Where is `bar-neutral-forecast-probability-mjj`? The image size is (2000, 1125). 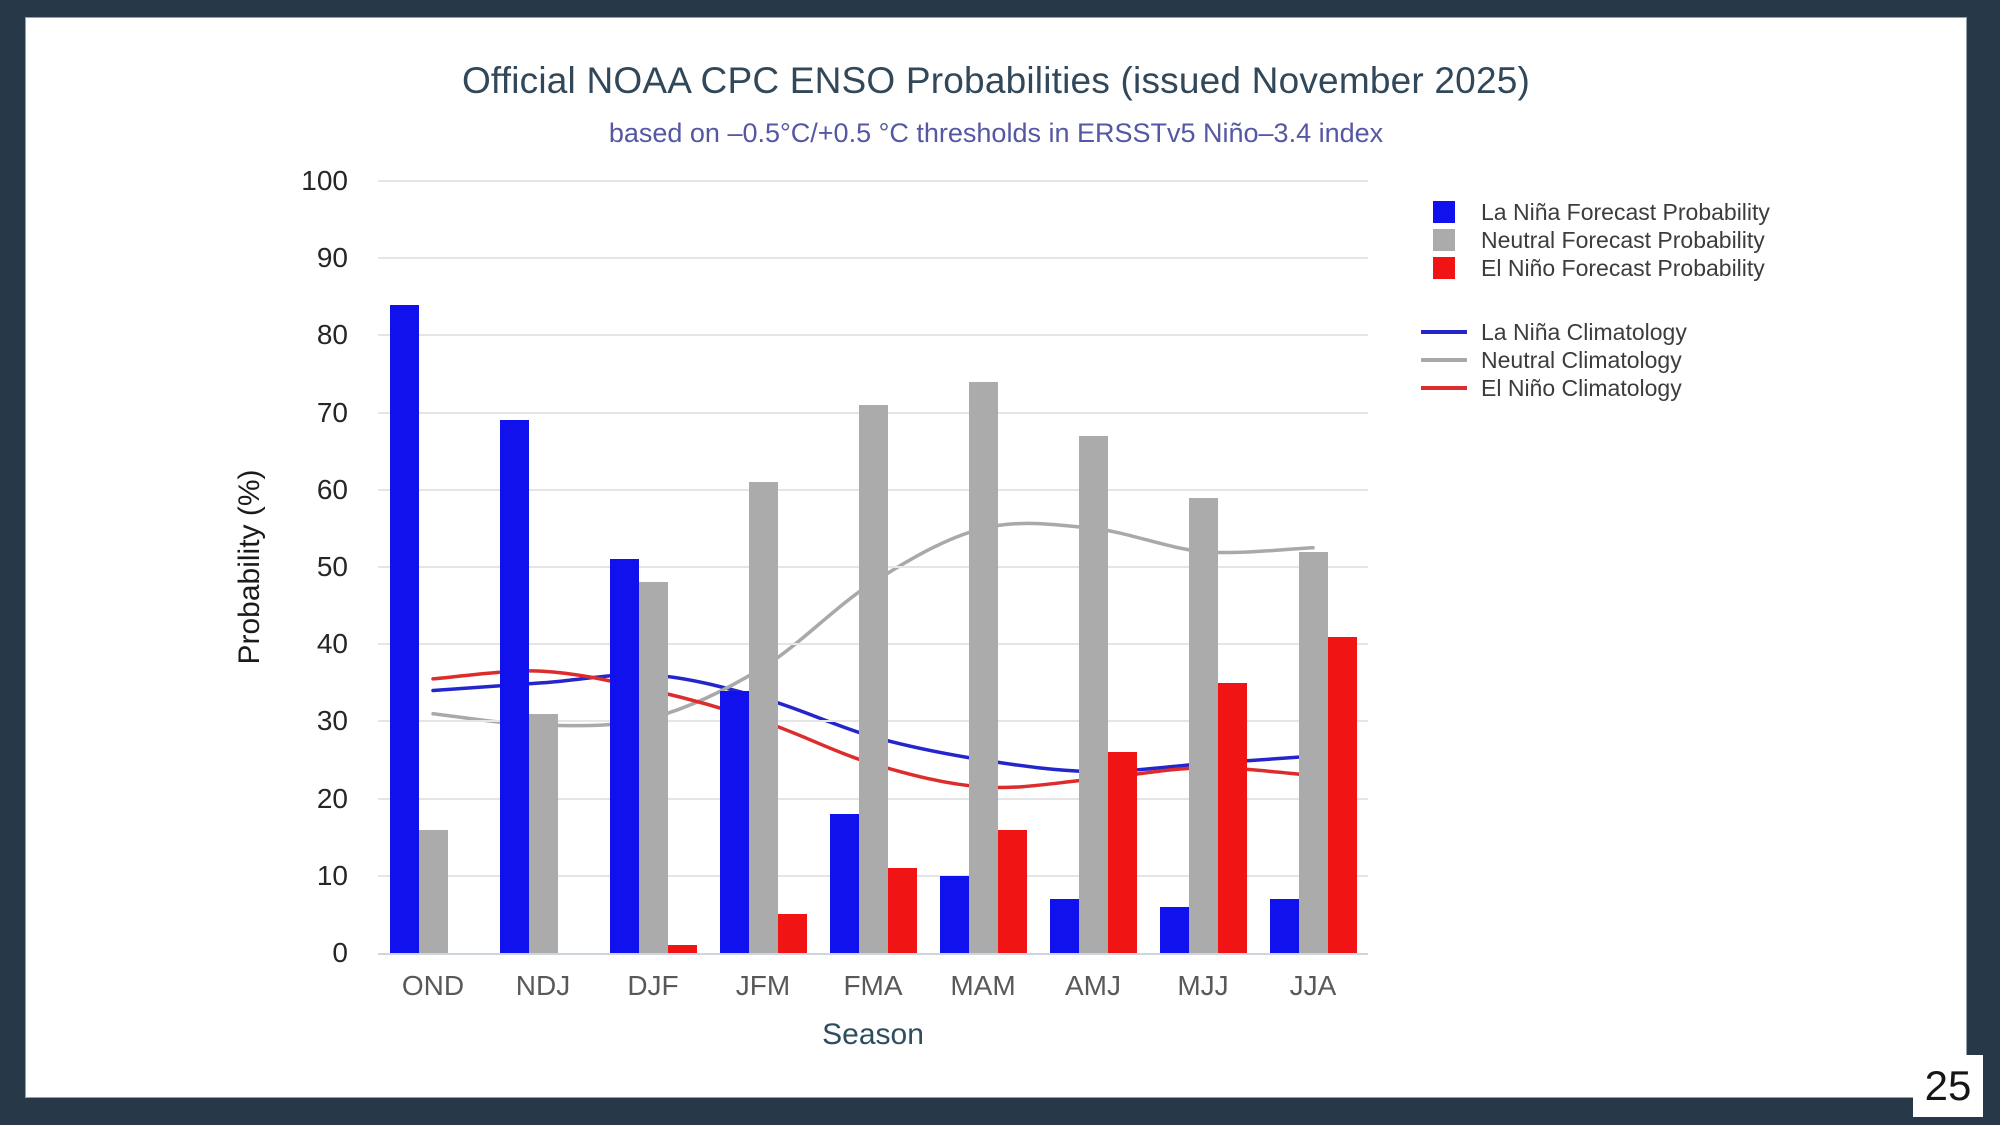
bar-neutral-forecast-probability-mjj is located at coordinates (1203, 725).